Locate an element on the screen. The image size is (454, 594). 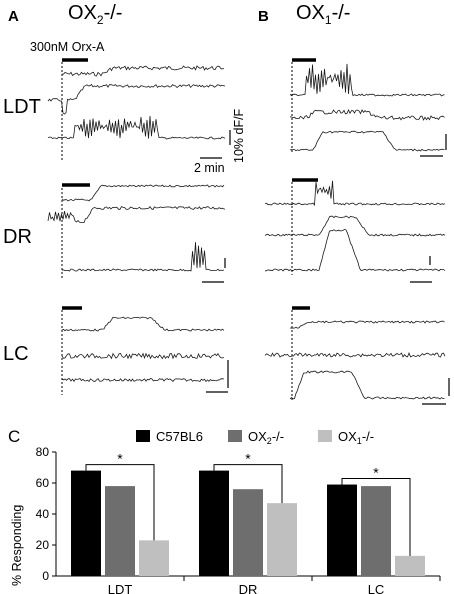
y-tick-label: 0 is located at coordinates (45, 576).